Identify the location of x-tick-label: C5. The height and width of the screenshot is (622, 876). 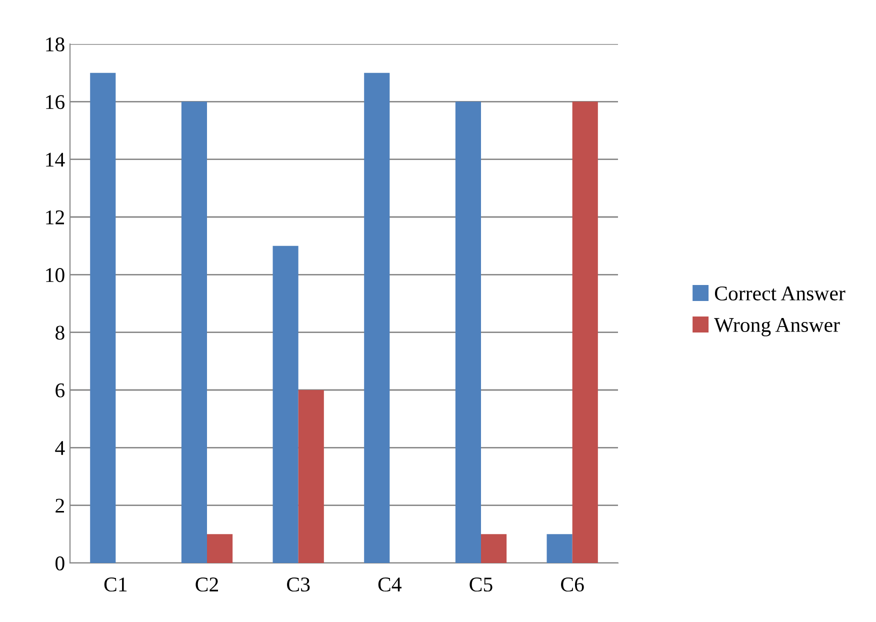
(481, 585).